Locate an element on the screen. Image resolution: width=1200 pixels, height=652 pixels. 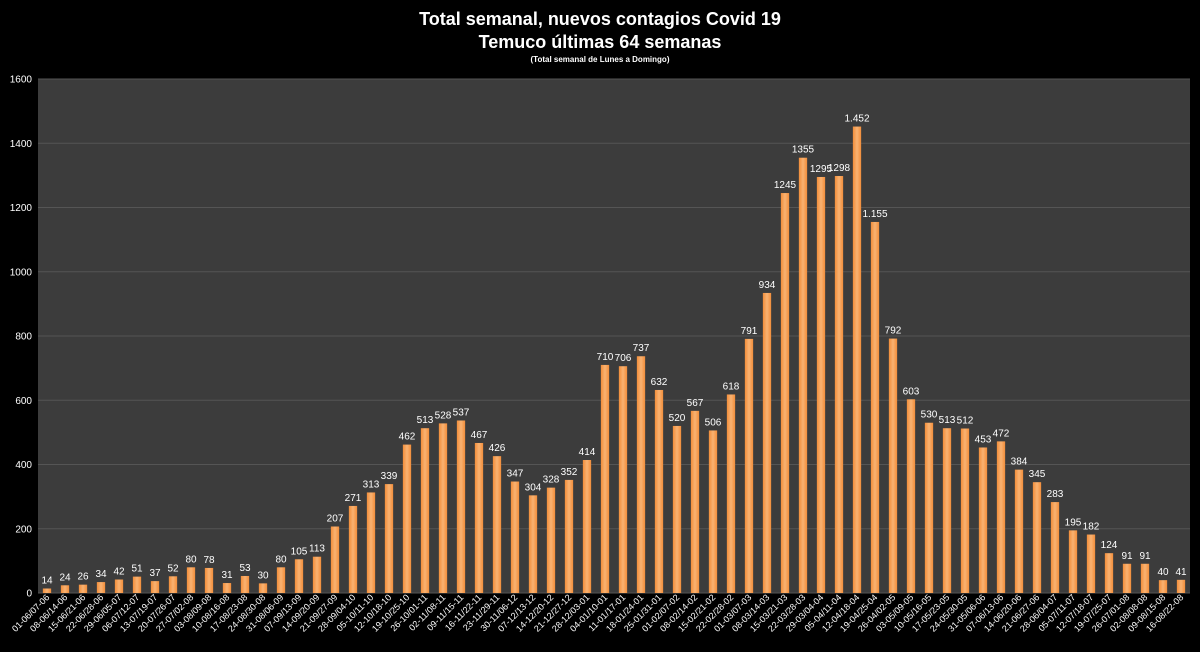
chart-subtitle: Temuco últimas 64 semanas is located at coordinates (600, 42).